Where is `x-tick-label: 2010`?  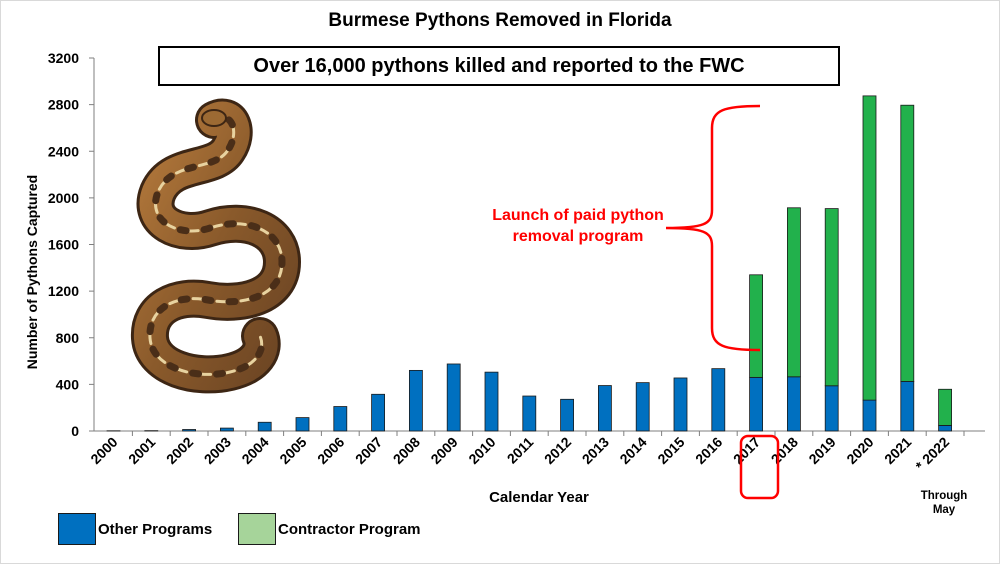
x-tick-label: 2010 is located at coordinates (481, 450).